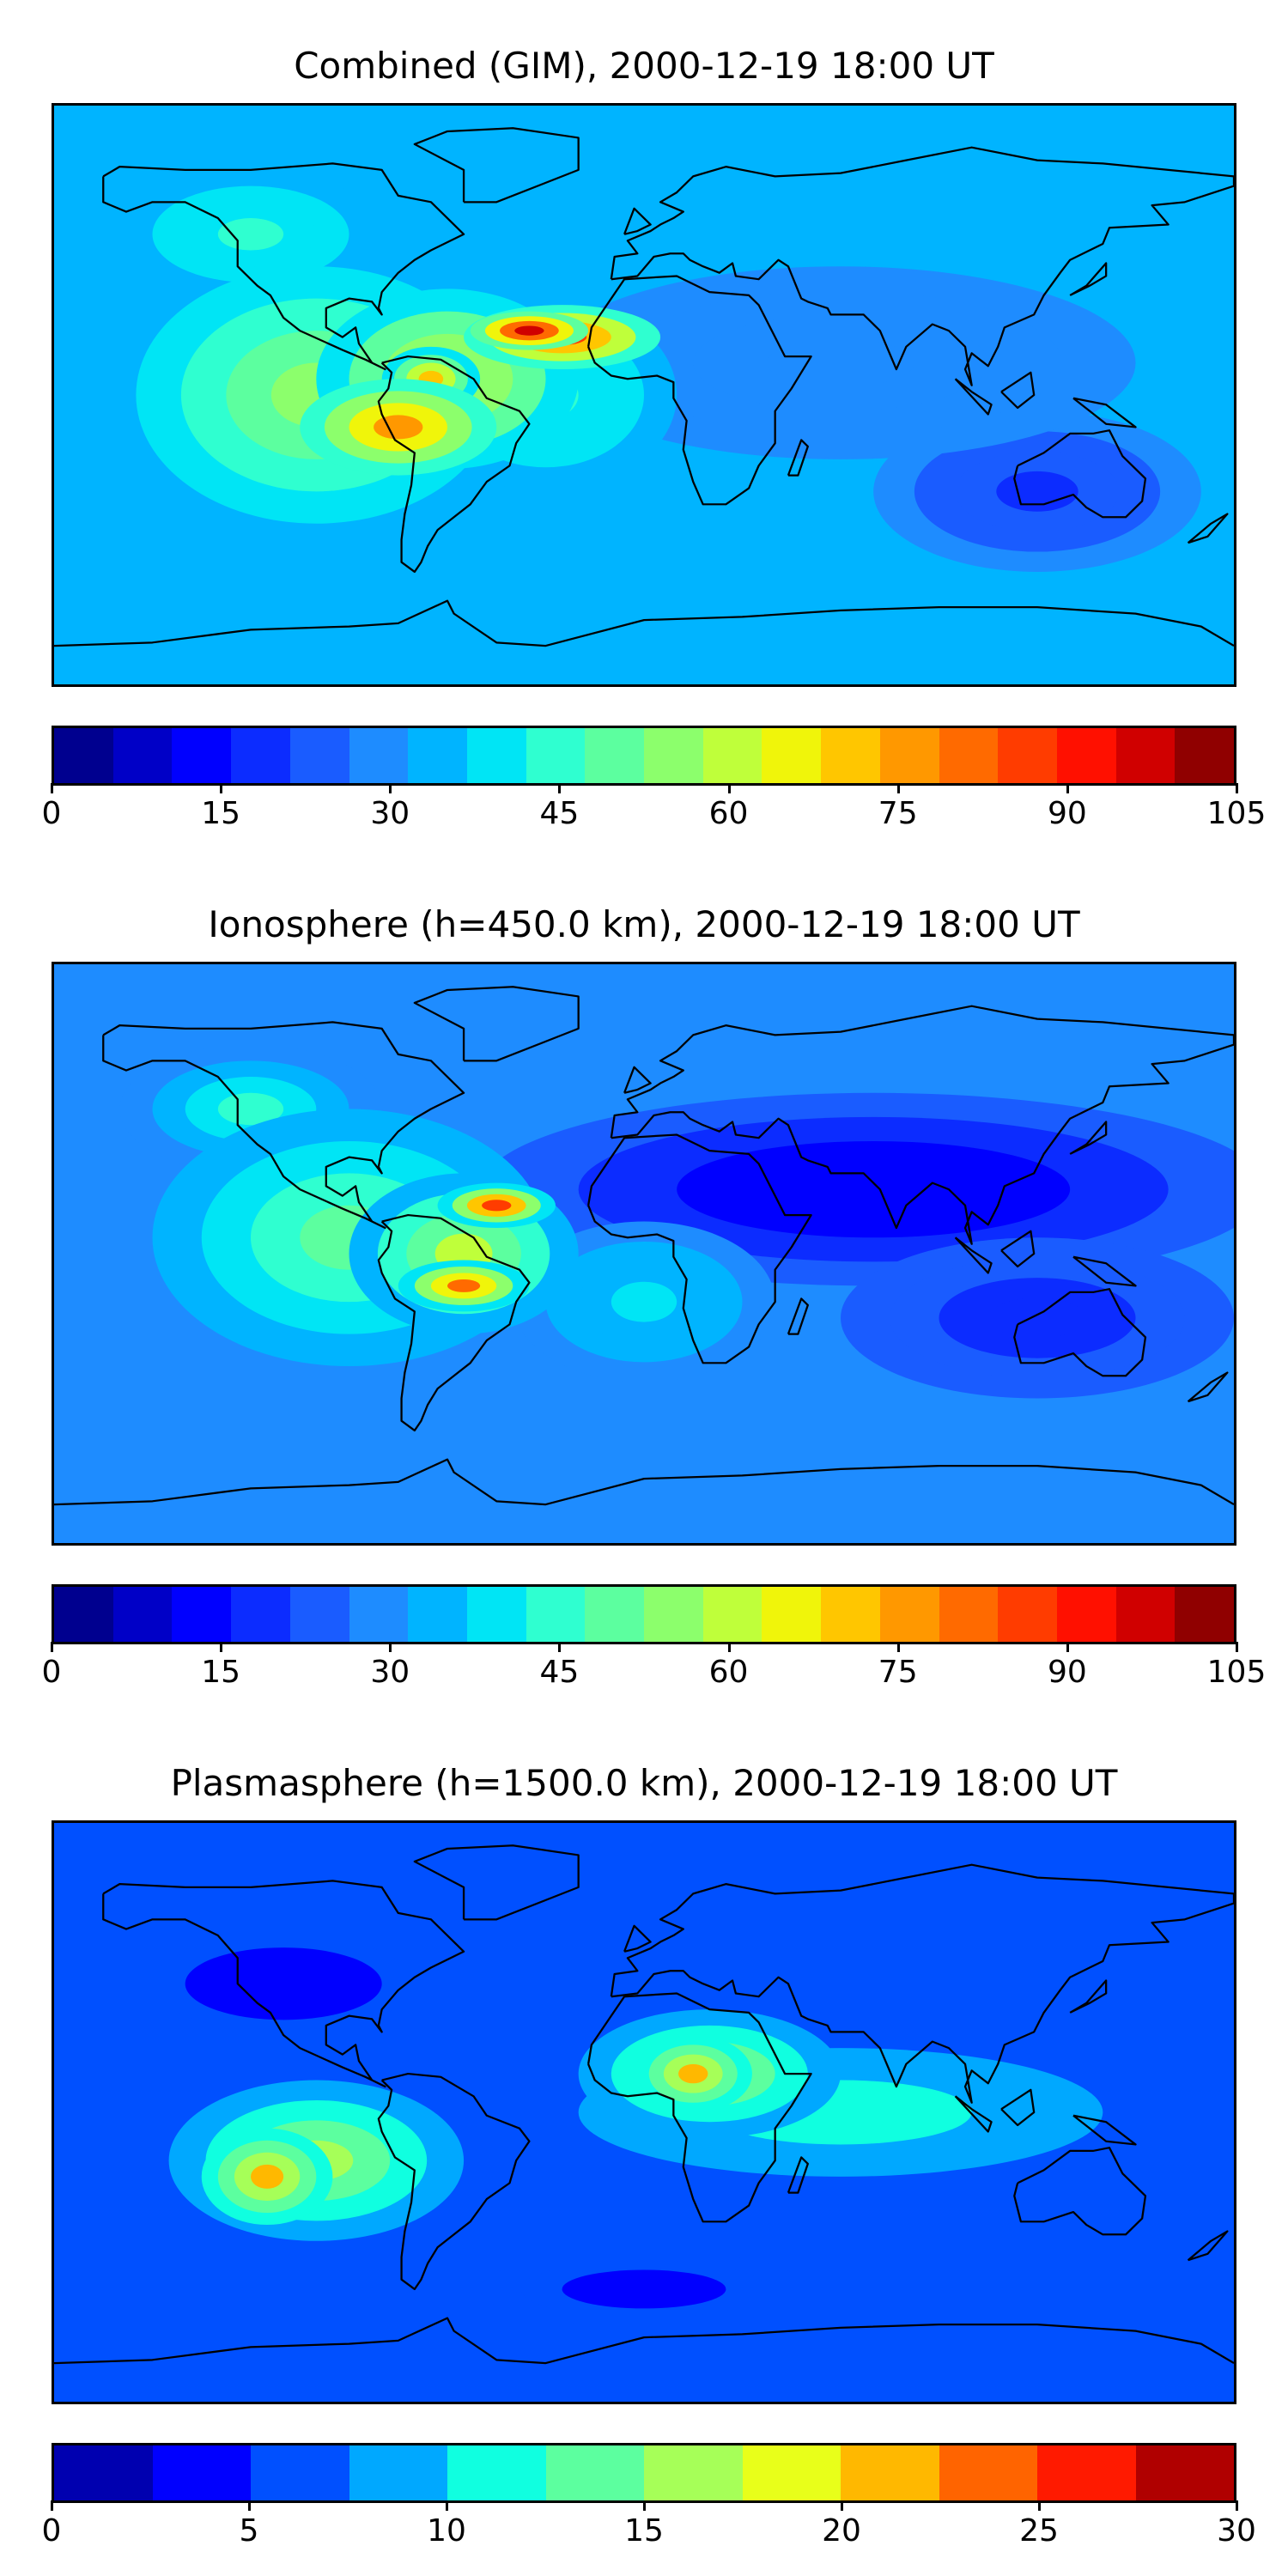  I want to click on panel-1-title: Combined (GIM), 2000-12-19 18:00 UT, so click(644, 66).